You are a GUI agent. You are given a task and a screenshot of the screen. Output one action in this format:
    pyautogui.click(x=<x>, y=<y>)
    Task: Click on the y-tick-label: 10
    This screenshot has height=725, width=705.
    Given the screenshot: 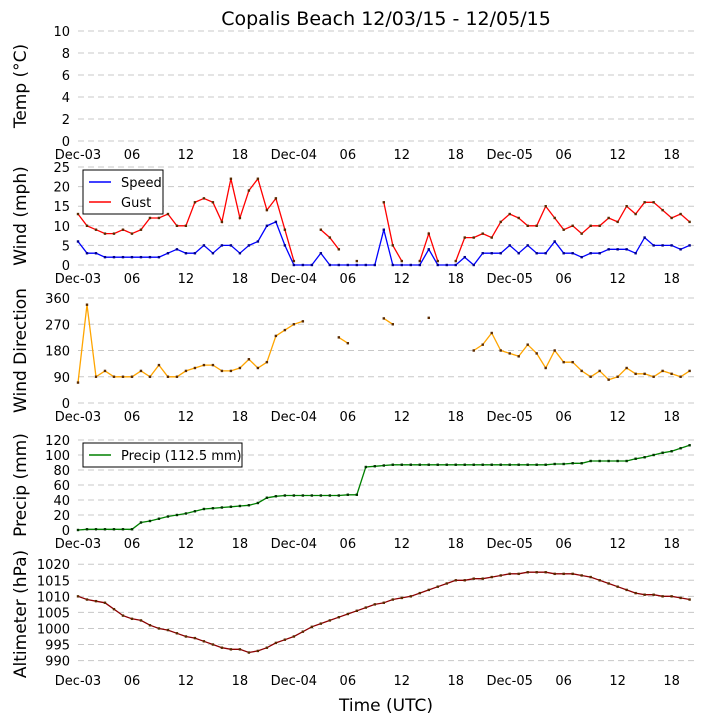 What is the action you would take?
    pyautogui.click(x=61, y=227)
    